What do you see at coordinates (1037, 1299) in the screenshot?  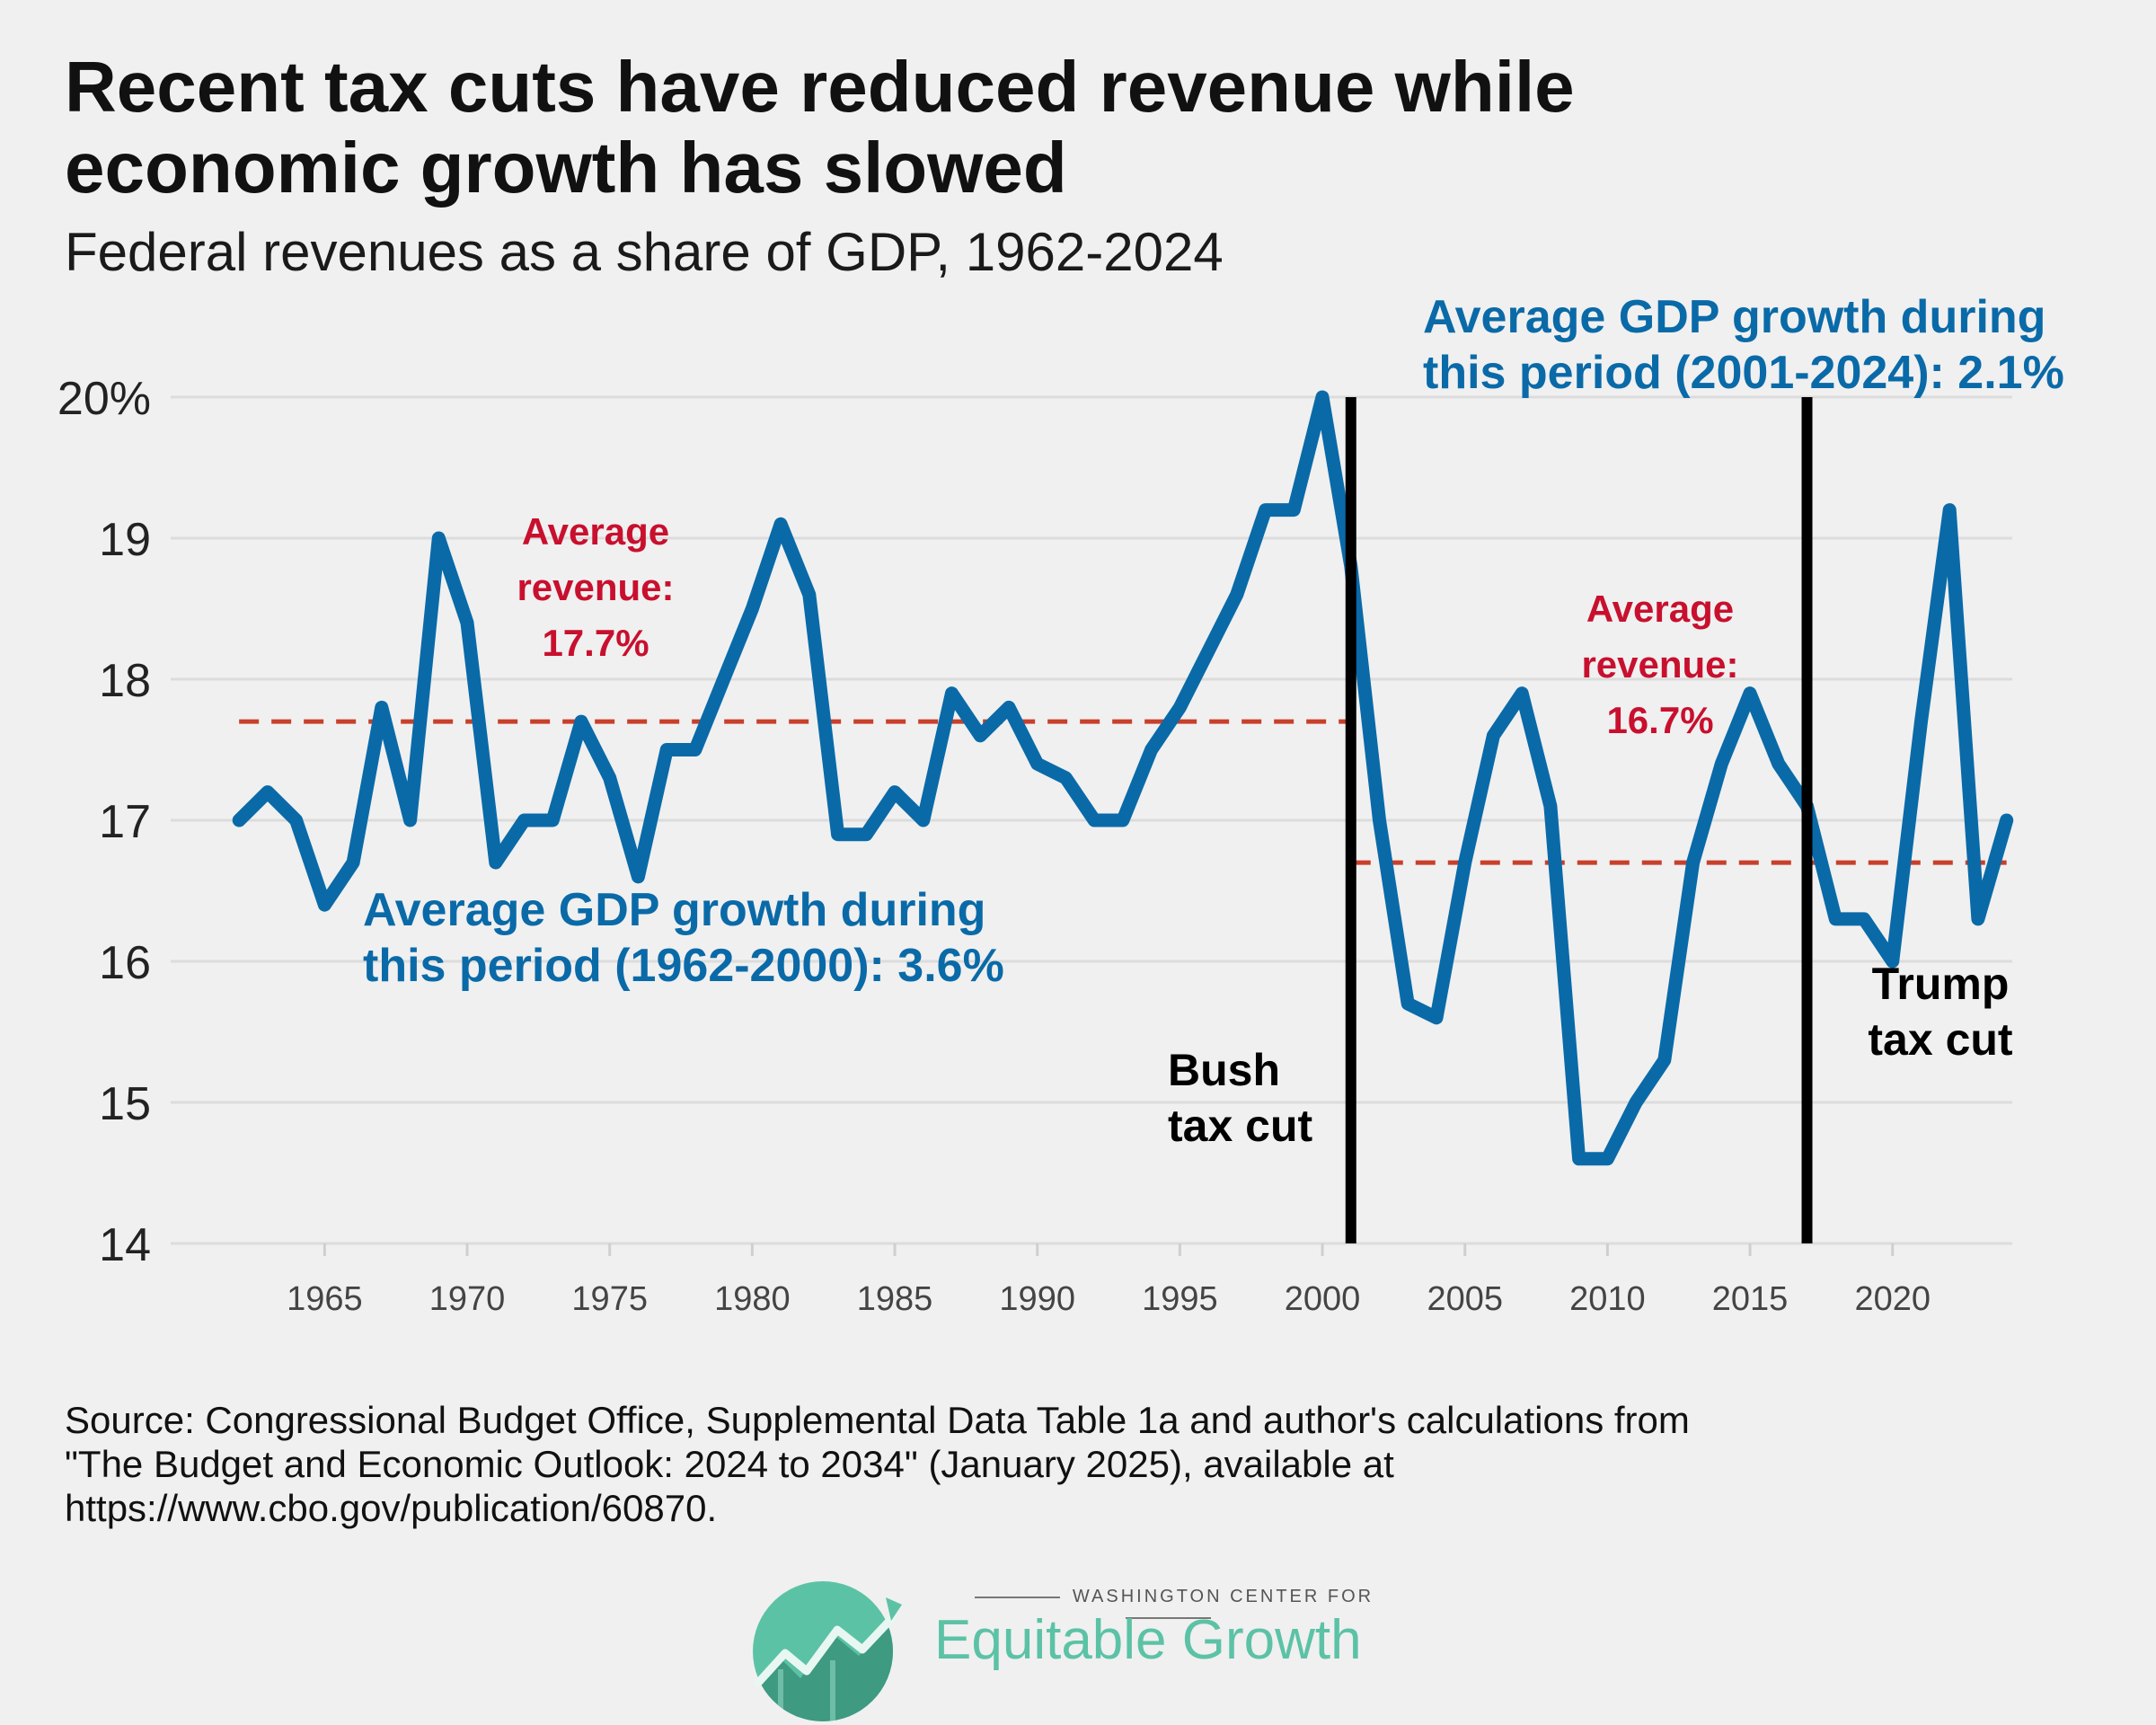 I see `x-tick-label: 1990` at bounding box center [1037, 1299].